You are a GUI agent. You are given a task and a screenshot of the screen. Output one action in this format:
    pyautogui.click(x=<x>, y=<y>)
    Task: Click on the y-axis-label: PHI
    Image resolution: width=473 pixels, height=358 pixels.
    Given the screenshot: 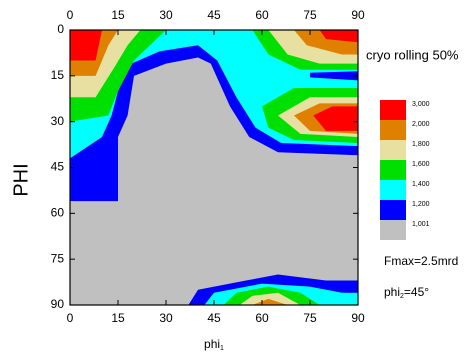 What is the action you would take?
    pyautogui.click(x=21, y=179)
    